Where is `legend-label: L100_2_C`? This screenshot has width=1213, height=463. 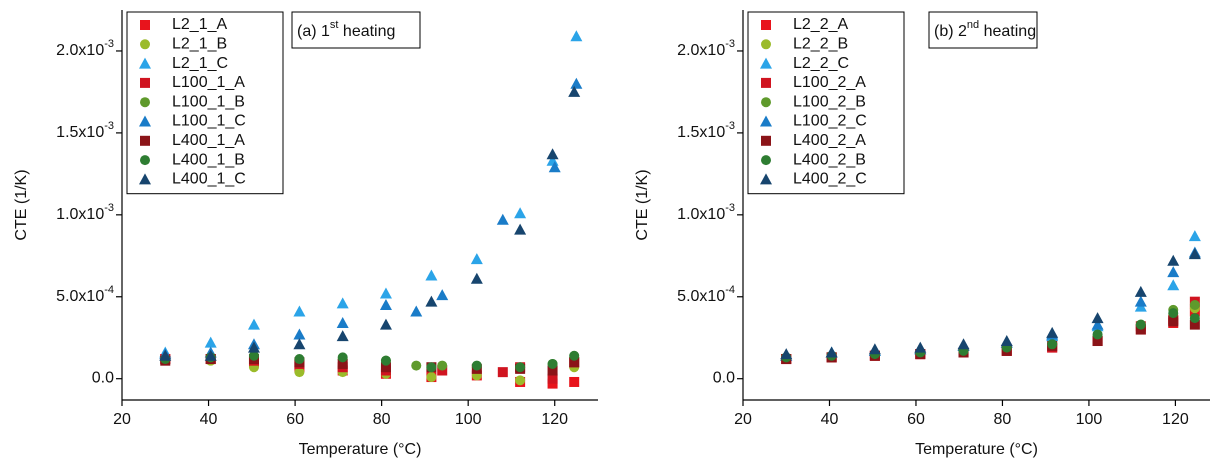 legend-label: L100_2_C is located at coordinates (830, 121).